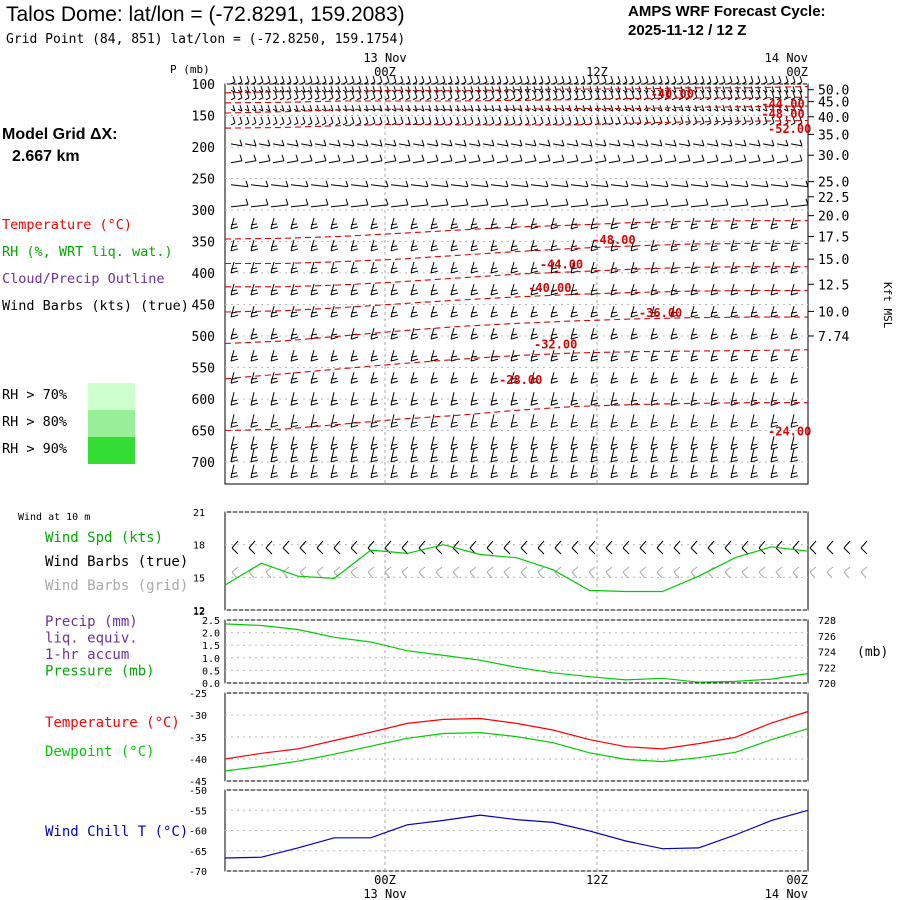  What do you see at coordinates (833, 198) in the screenshot?
I see `kft-tick-label: 22.5` at bounding box center [833, 198].